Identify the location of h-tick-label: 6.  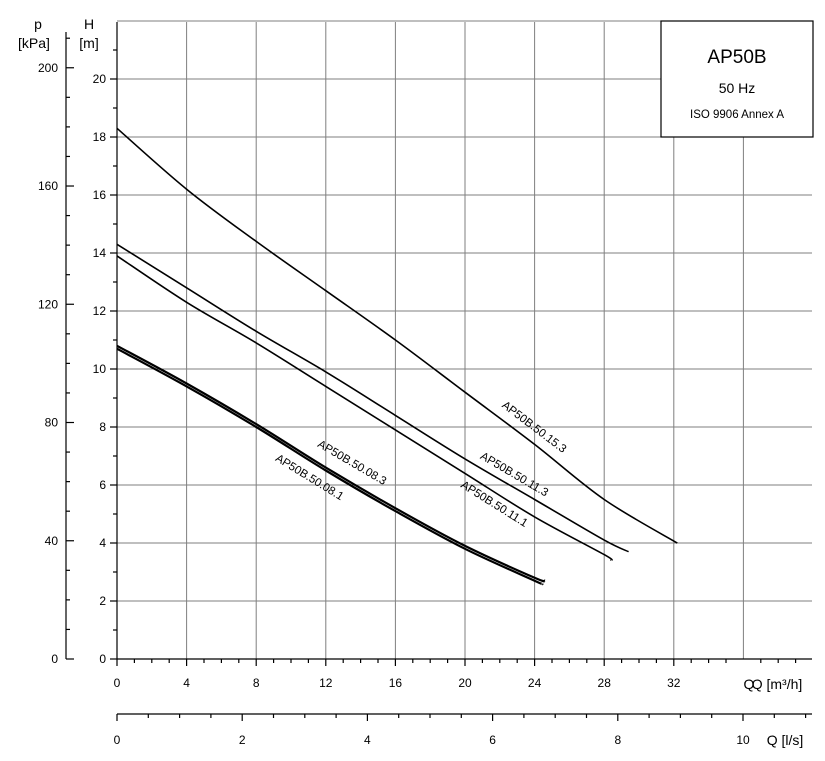
(102, 485).